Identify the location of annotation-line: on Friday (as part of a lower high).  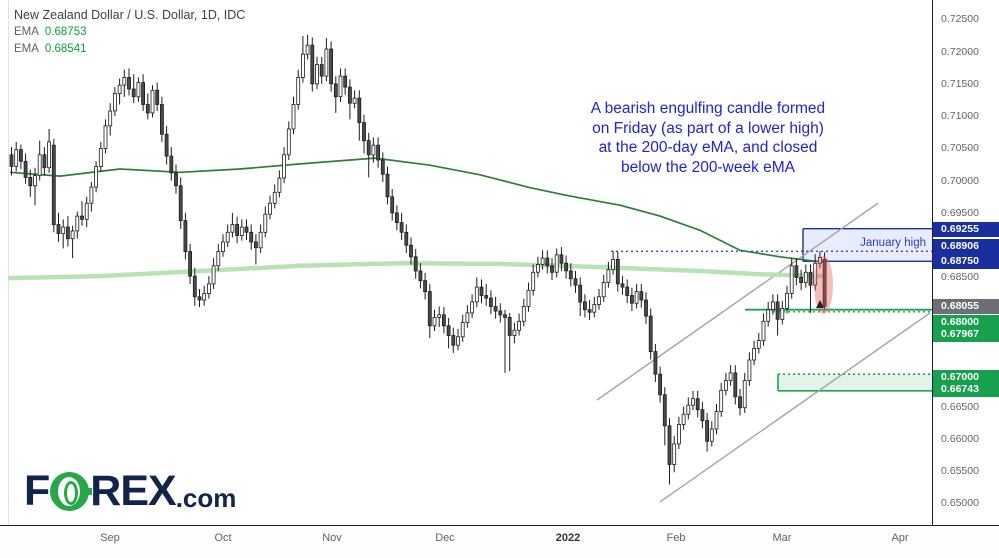
(708, 128).